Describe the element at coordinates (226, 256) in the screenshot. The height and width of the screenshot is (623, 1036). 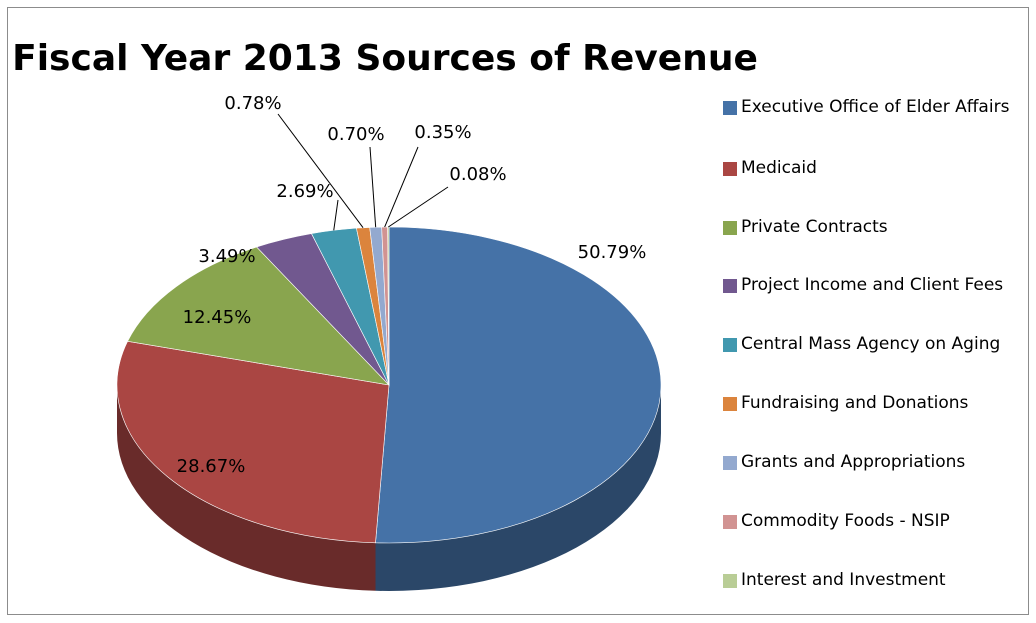
I see `data-label-3: 3.49%` at that location.